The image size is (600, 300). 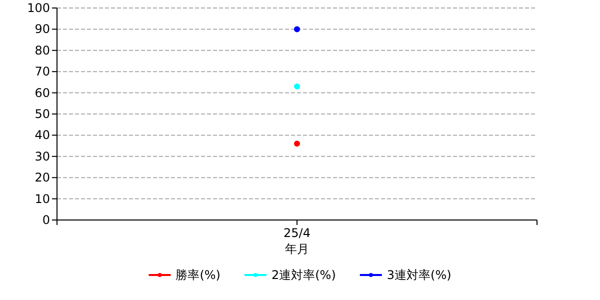 I want to click on y-tick-label: 0, so click(x=46, y=220).